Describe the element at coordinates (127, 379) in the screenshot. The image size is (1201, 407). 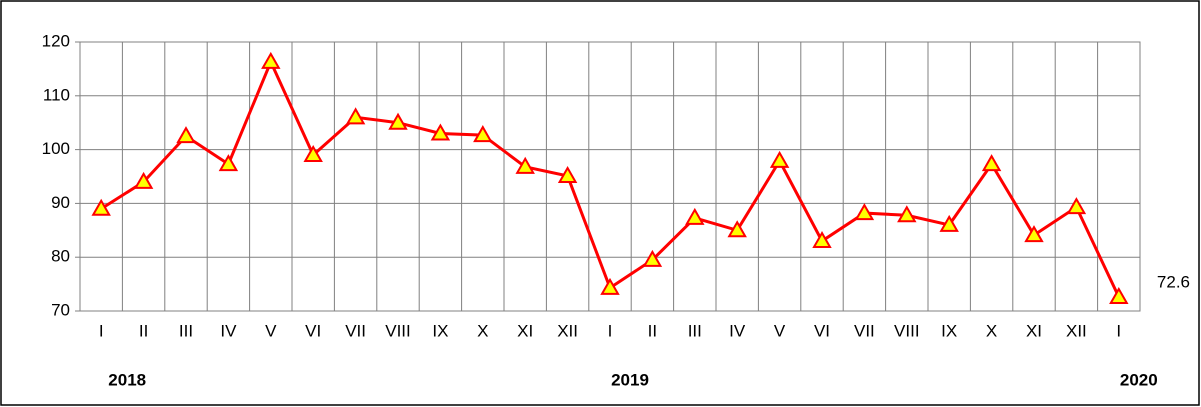
I see `year-label: 2018` at that location.